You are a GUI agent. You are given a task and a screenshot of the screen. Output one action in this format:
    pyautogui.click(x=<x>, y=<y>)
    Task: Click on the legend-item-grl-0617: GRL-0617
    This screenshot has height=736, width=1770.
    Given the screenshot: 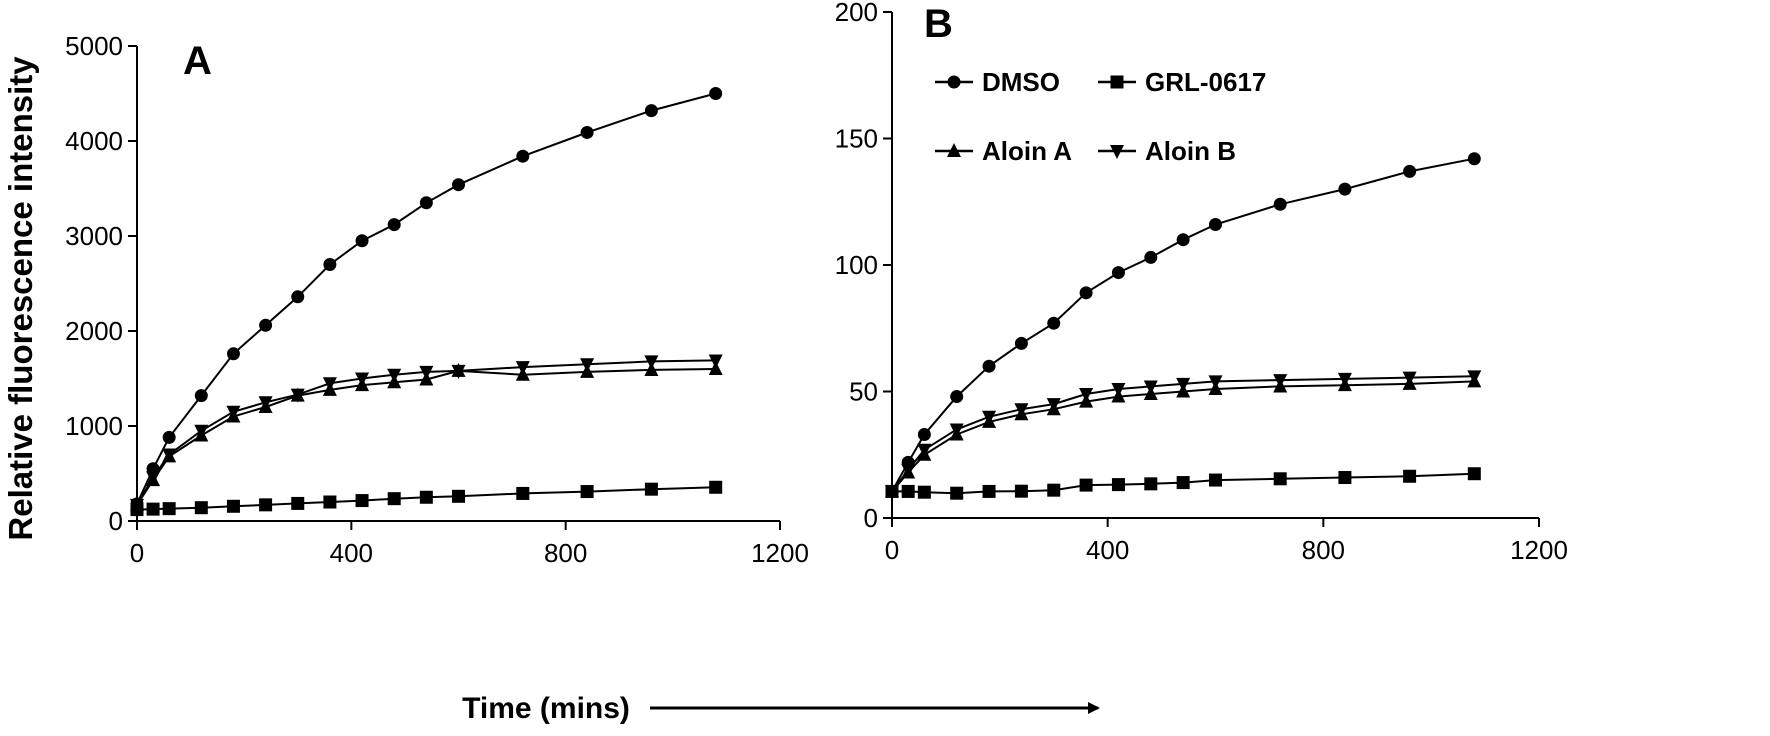 What is the action you would take?
    pyautogui.click(x=1182, y=82)
    